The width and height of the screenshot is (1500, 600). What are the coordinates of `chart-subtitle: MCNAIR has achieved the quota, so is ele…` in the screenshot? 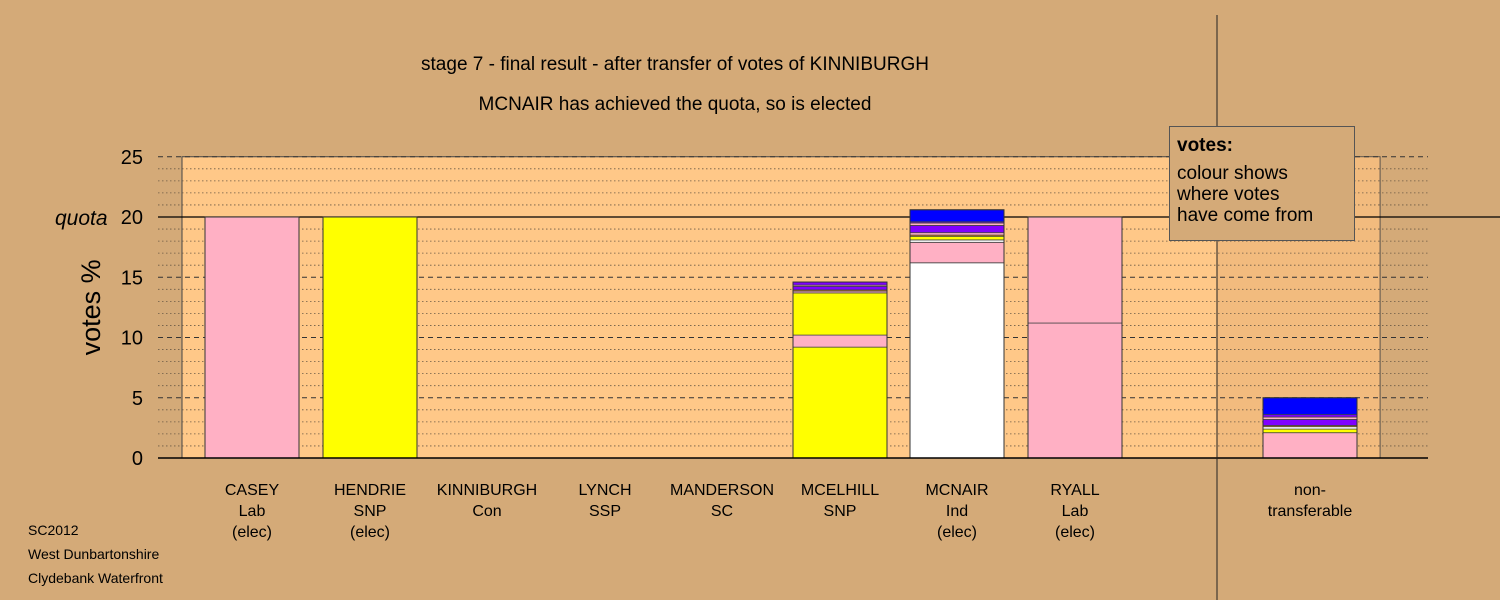 It's located at (675, 104).